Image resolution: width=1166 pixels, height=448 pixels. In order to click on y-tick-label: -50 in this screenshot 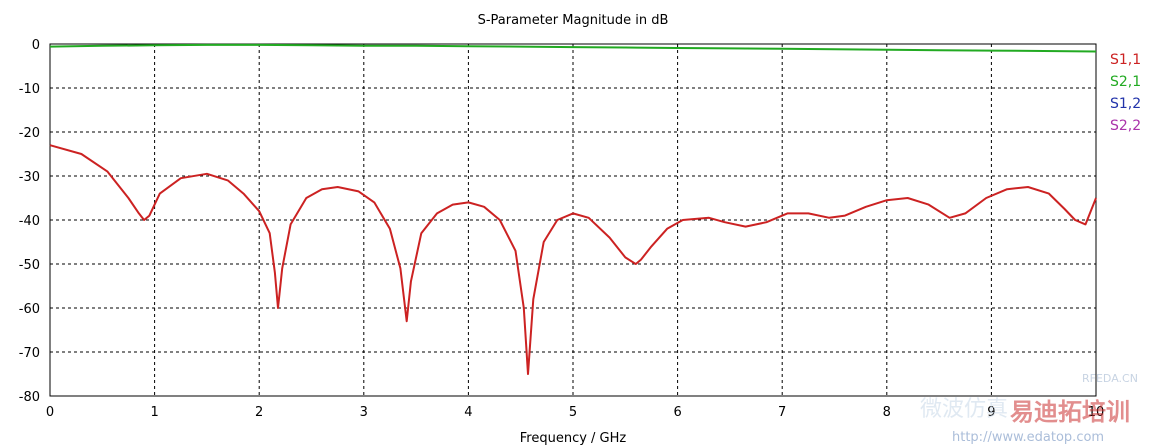, I will do `click(29, 265)`.